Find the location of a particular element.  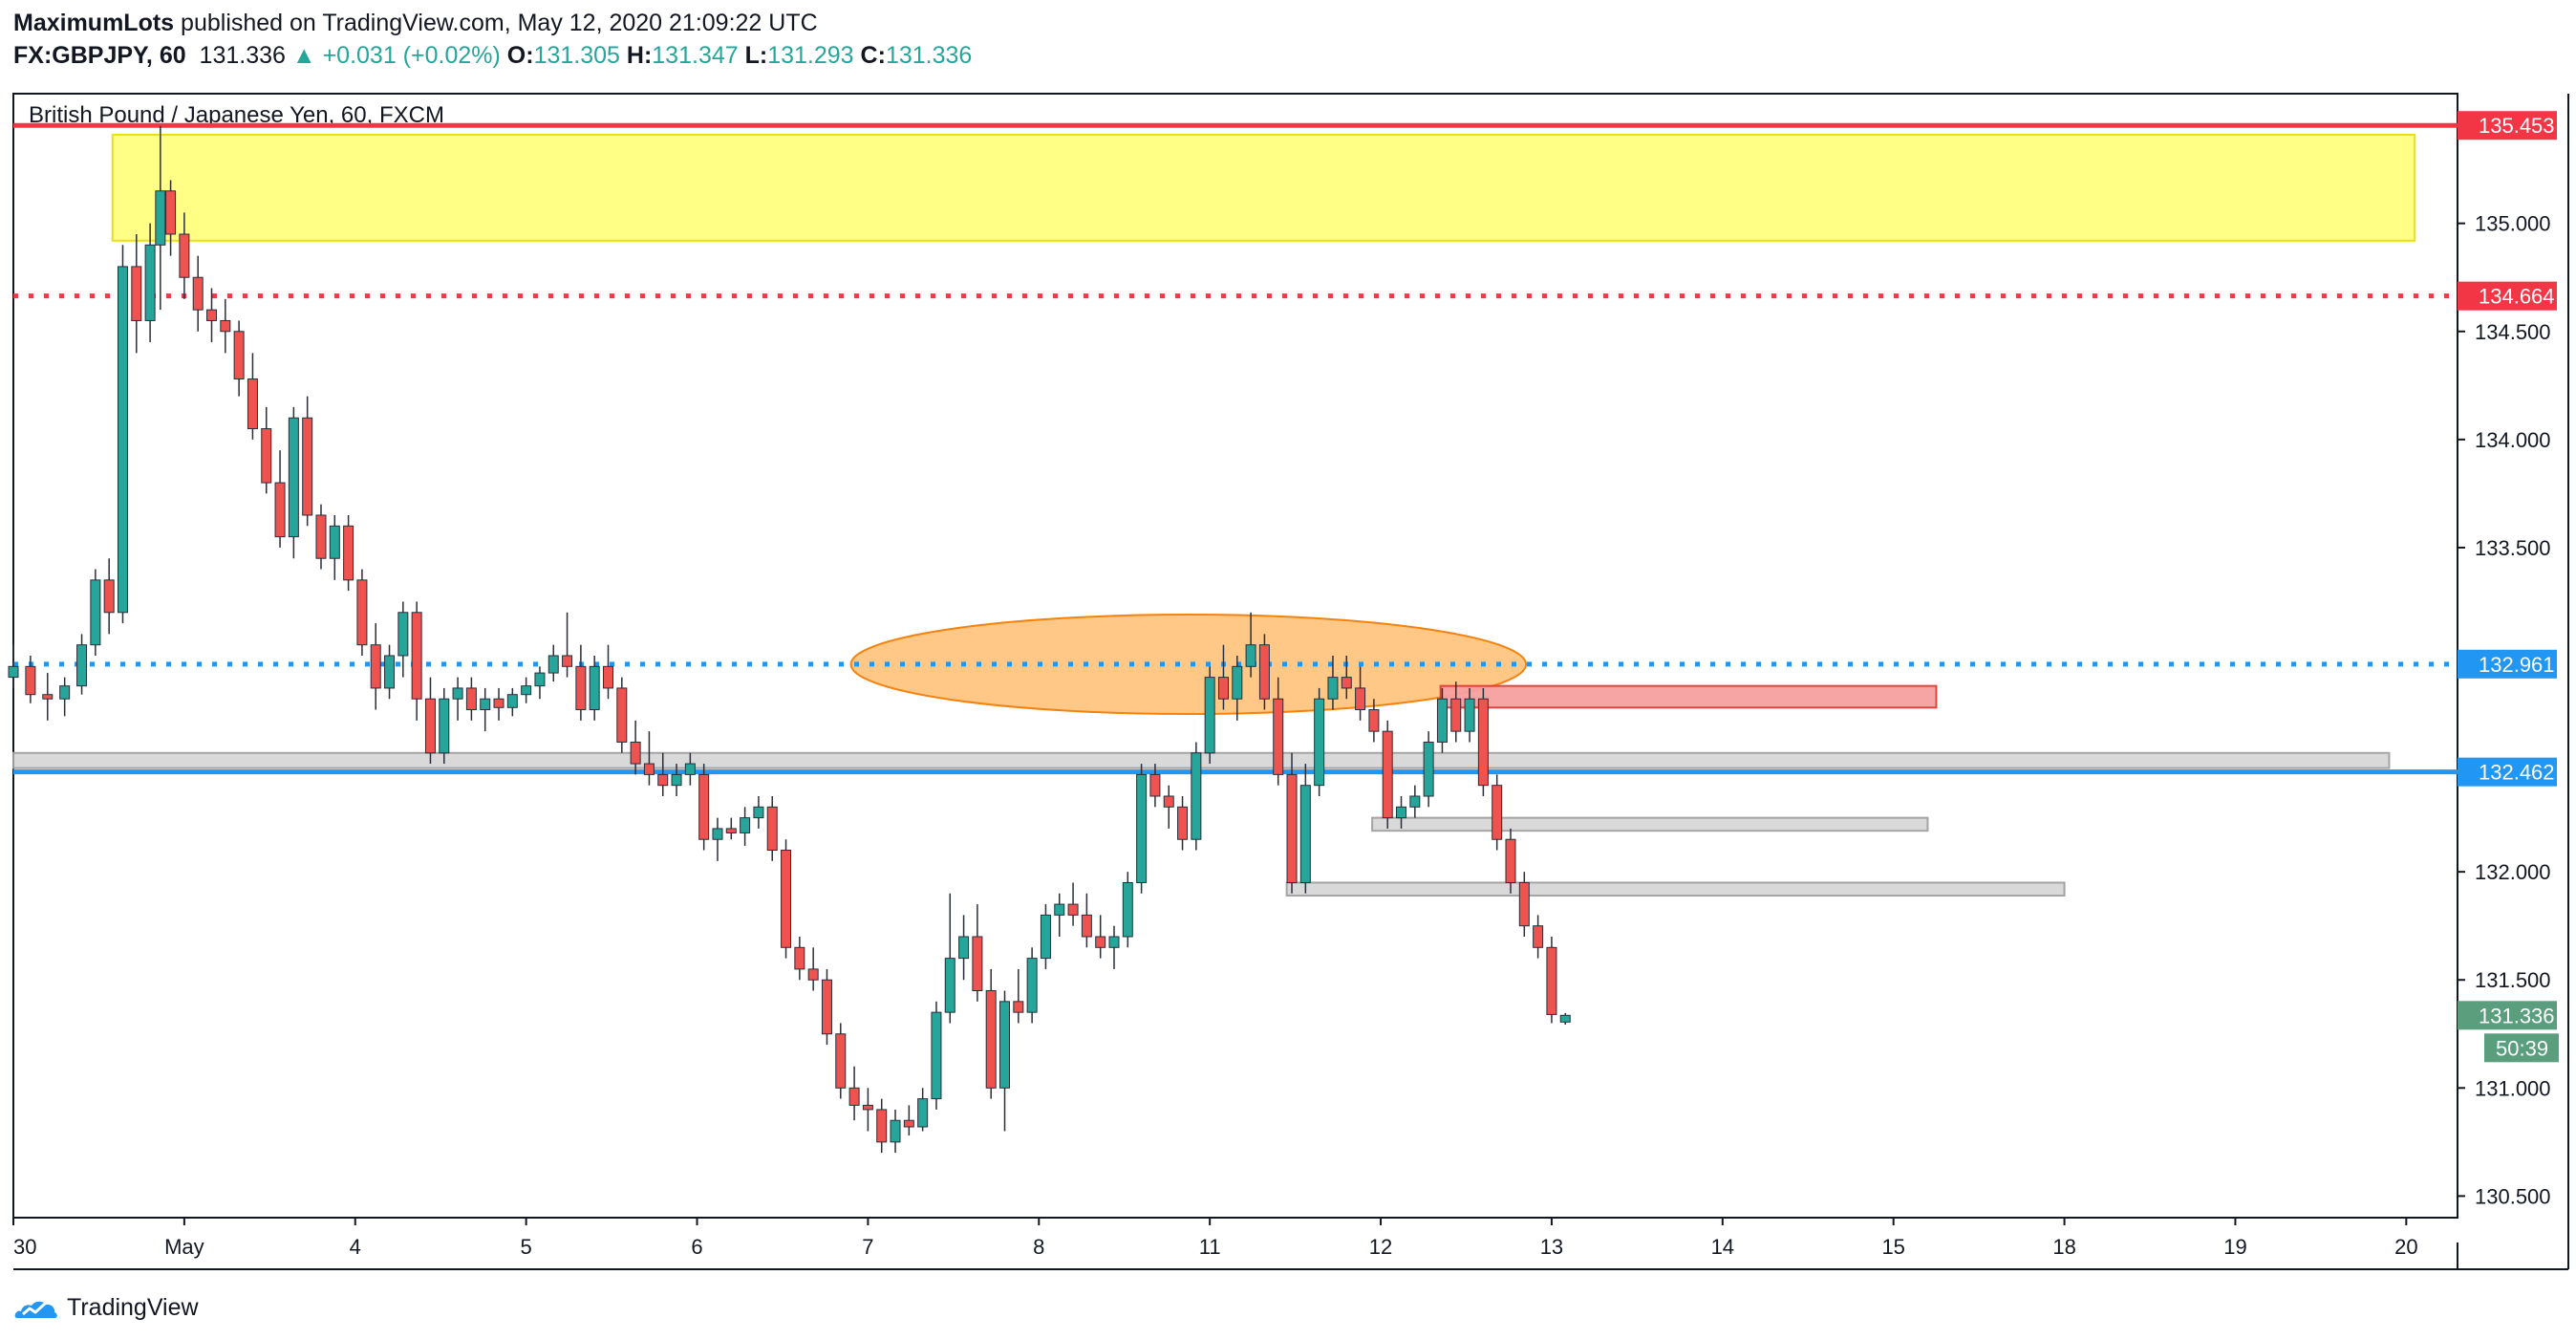

x-tick-label: May is located at coordinates (184, 1247).